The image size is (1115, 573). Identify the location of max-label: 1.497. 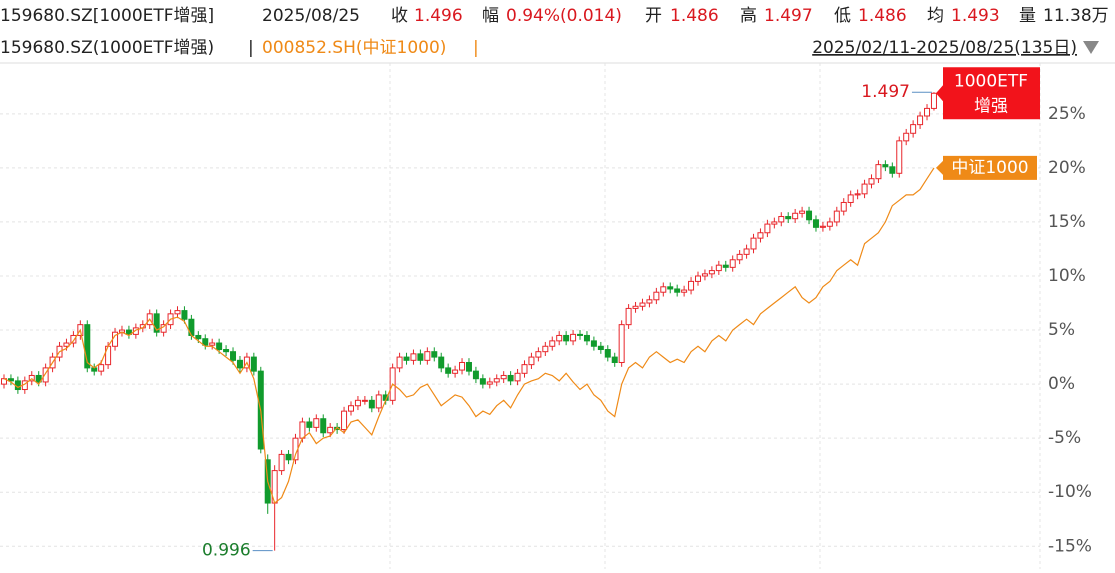
(885, 92).